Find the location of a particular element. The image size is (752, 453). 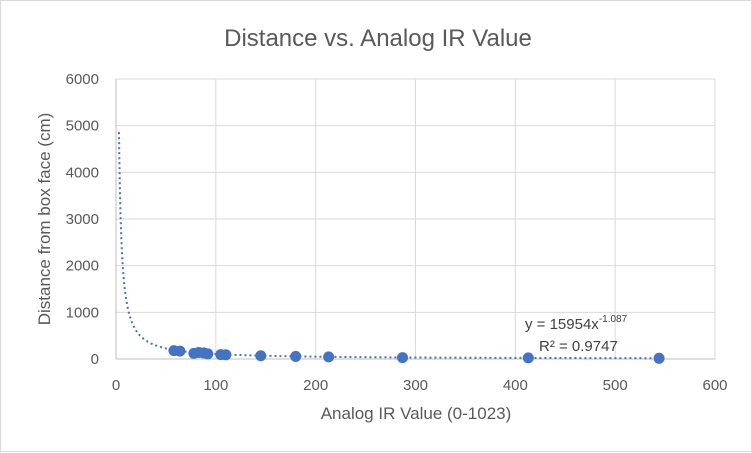

y-tick-label: 6000 is located at coordinates (82, 79).